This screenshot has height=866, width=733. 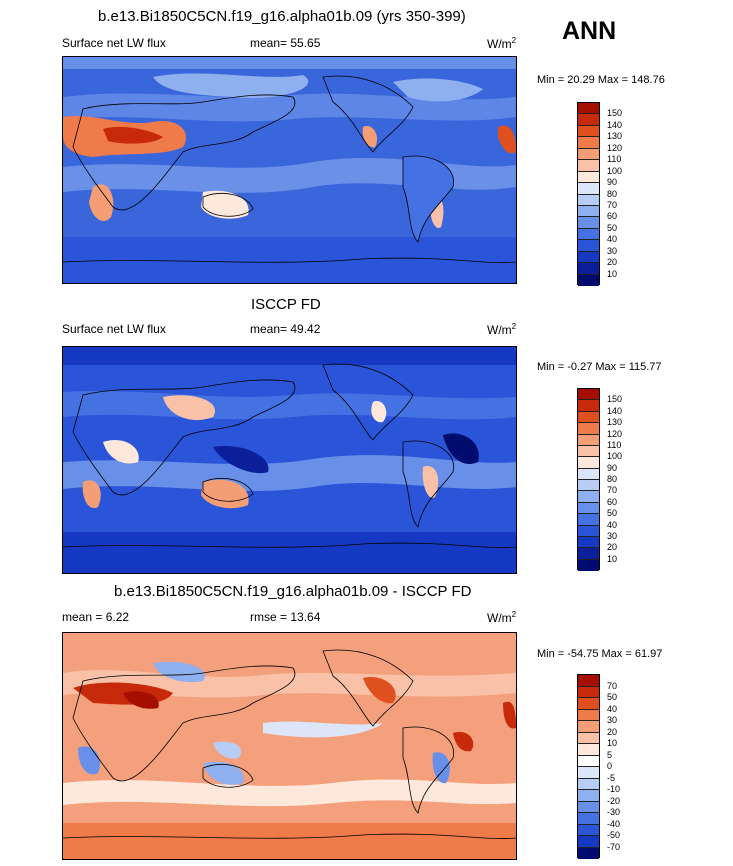 I want to click on panel-3-units: W/m2, so click(x=502, y=617).